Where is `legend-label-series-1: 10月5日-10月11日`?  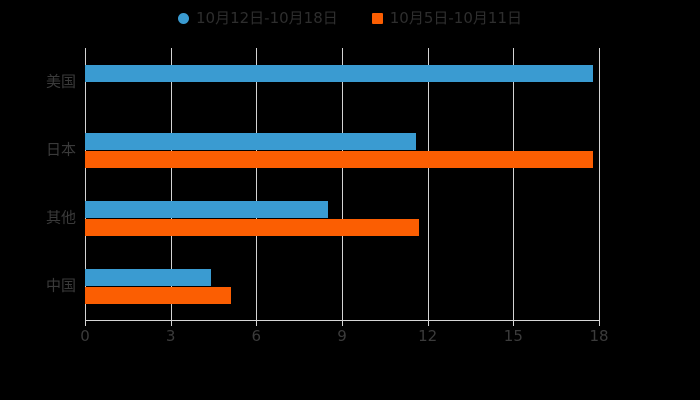 legend-label-series-1: 10月5日-10月11日 is located at coordinates (455, 17).